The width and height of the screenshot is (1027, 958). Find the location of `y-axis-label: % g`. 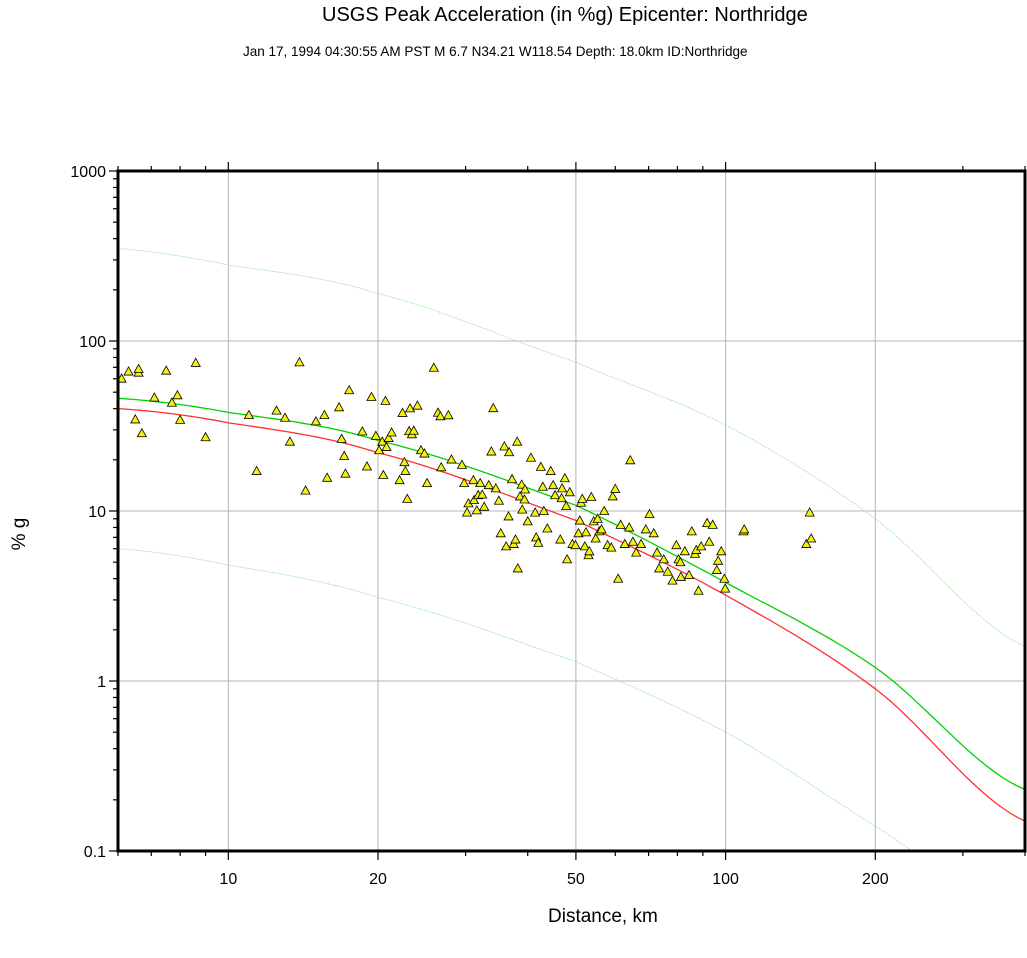

y-axis-label: % g is located at coordinates (19, 534).